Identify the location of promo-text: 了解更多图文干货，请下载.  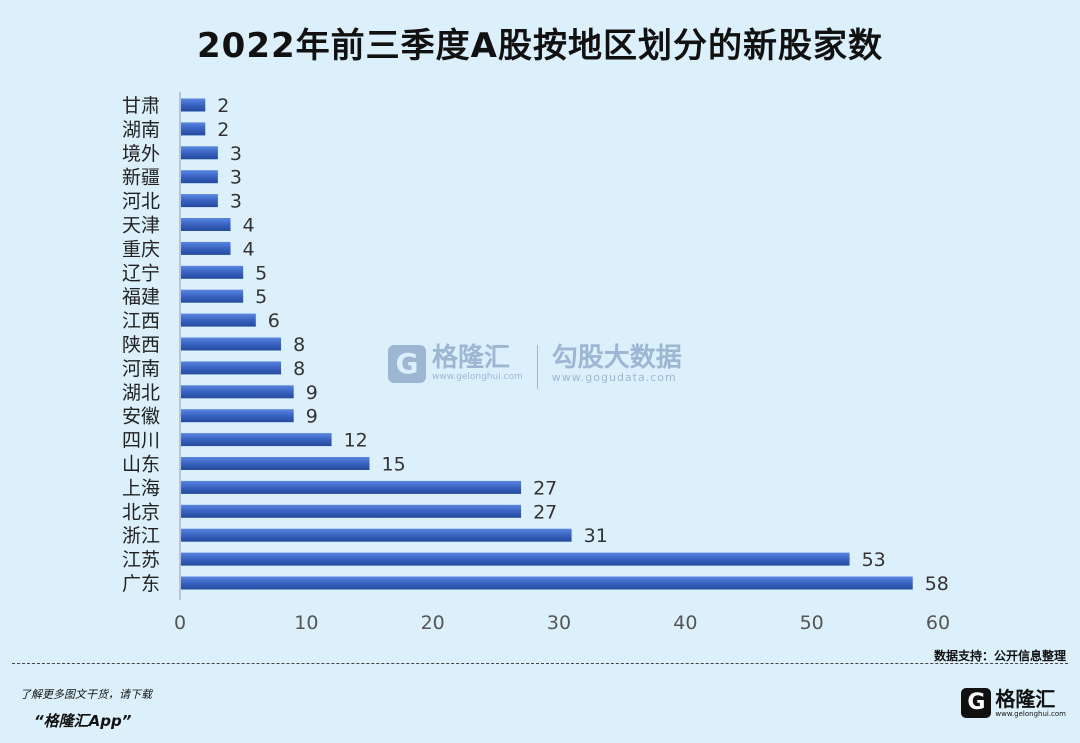
(86, 694).